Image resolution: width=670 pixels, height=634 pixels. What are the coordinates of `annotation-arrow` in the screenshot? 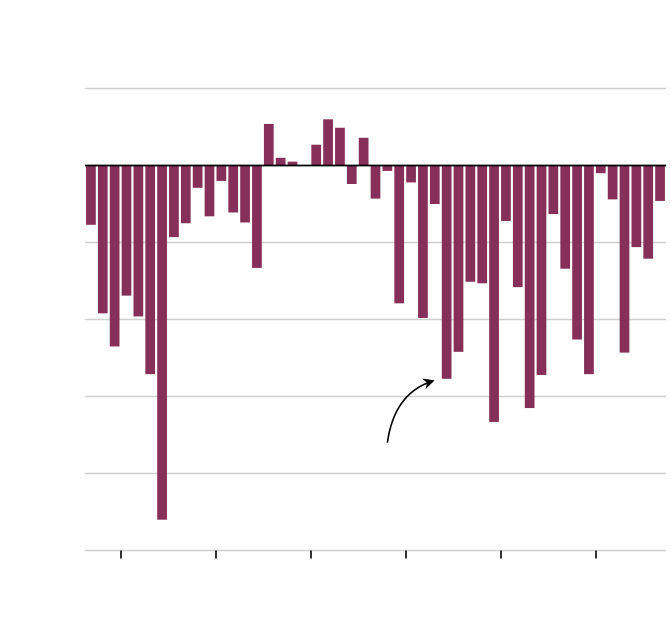 It's located at (410, 410).